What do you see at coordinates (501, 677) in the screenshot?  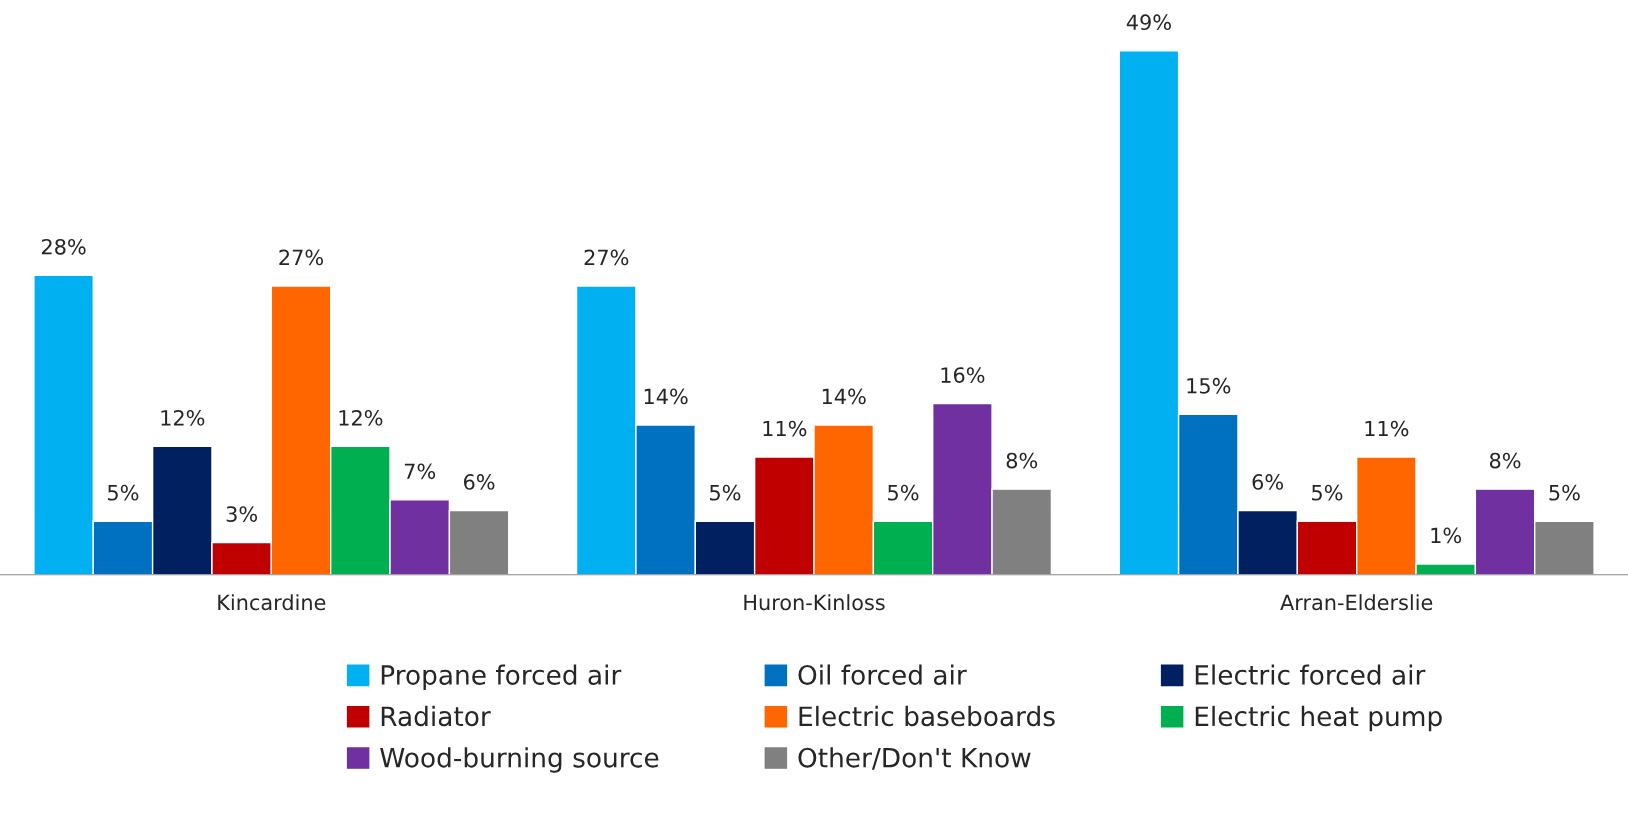 I see `legend-label: Propane forced air` at bounding box center [501, 677].